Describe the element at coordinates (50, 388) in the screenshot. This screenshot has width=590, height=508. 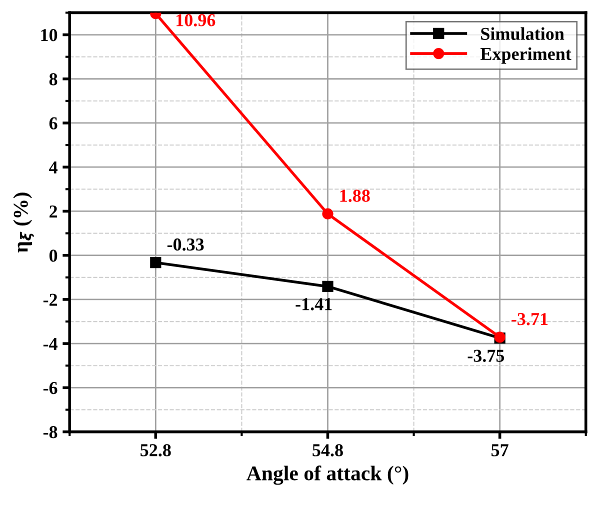
I see `y-tick-label: -6` at that location.